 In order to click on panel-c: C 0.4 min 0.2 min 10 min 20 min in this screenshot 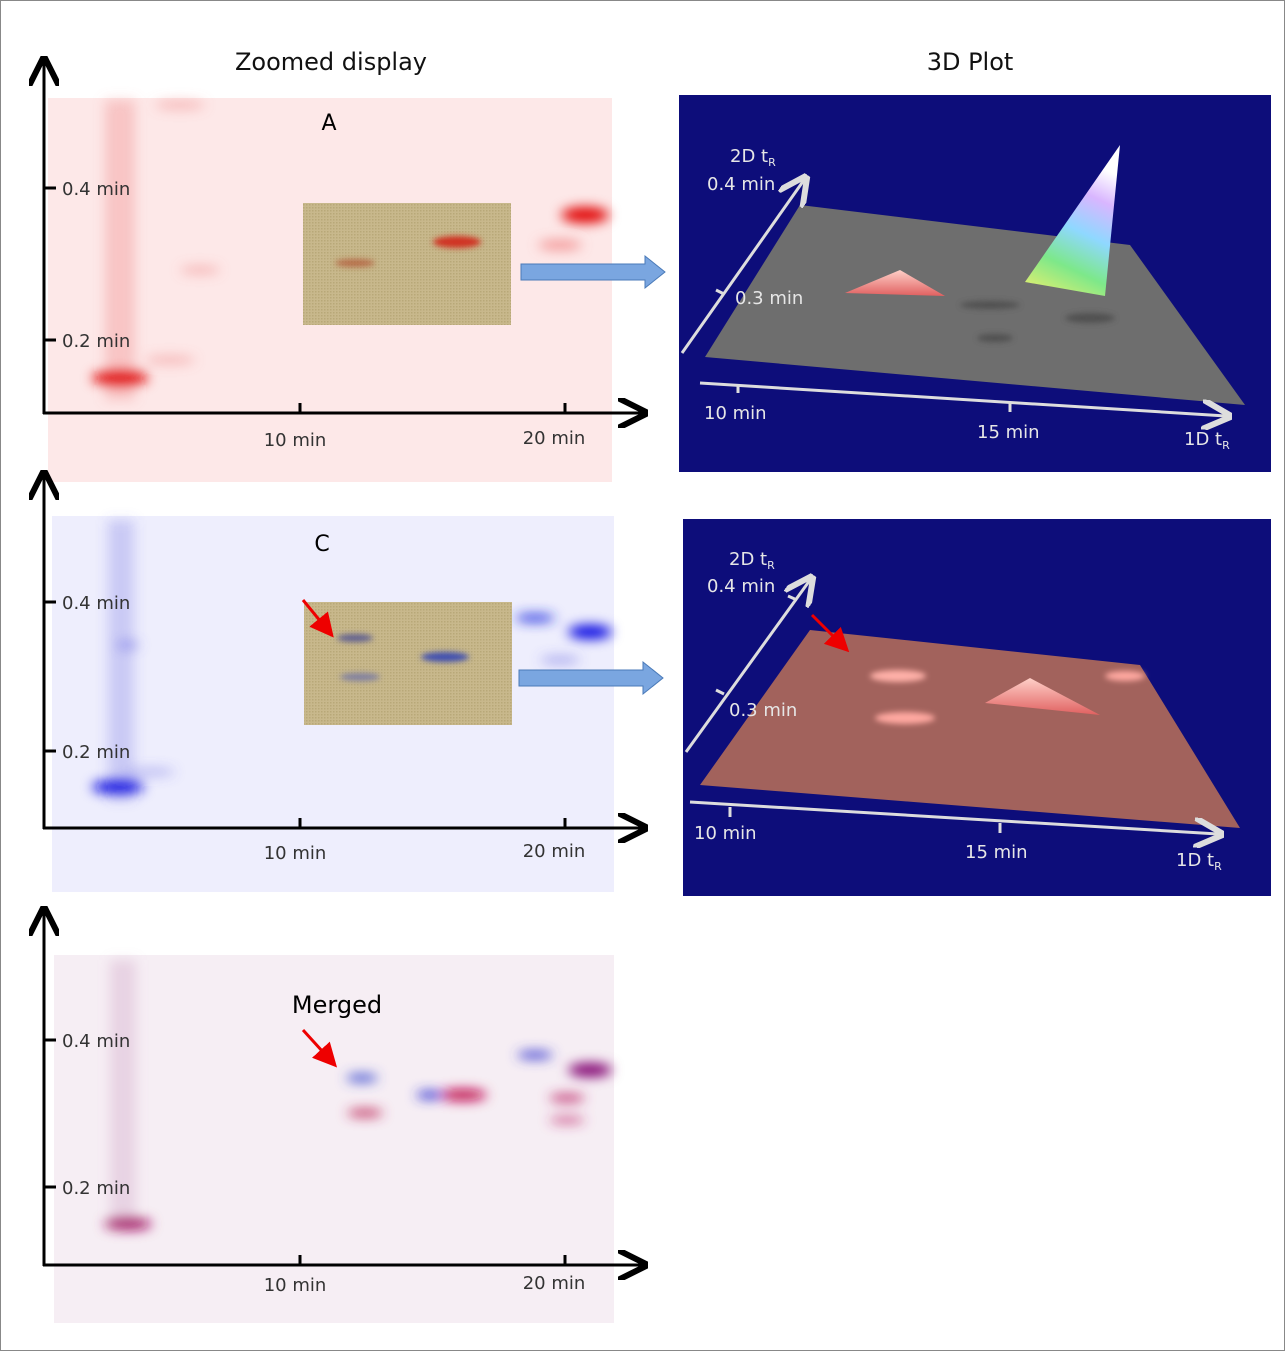, I will do `click(353, 684)`.